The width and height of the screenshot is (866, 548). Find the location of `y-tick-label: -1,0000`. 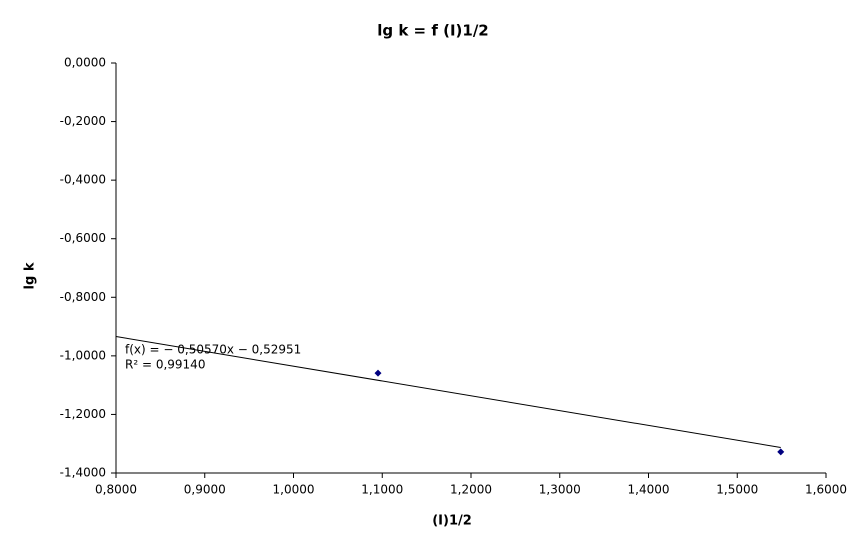

y-tick-label: -1,0000 is located at coordinates (83, 355).